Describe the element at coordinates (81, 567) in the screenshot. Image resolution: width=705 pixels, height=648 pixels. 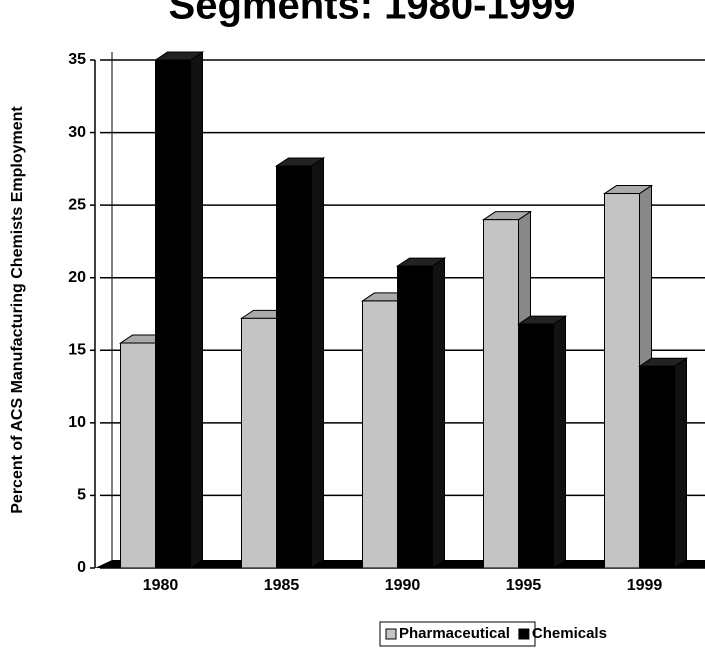
I see `y-tick-label: 0` at that location.